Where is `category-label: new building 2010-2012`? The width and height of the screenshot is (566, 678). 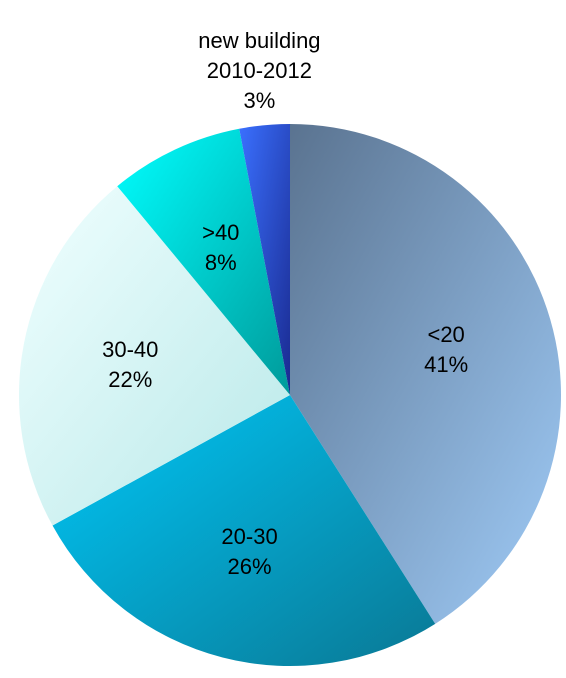
category-label: new building 2010-2012 is located at coordinates (259, 56).